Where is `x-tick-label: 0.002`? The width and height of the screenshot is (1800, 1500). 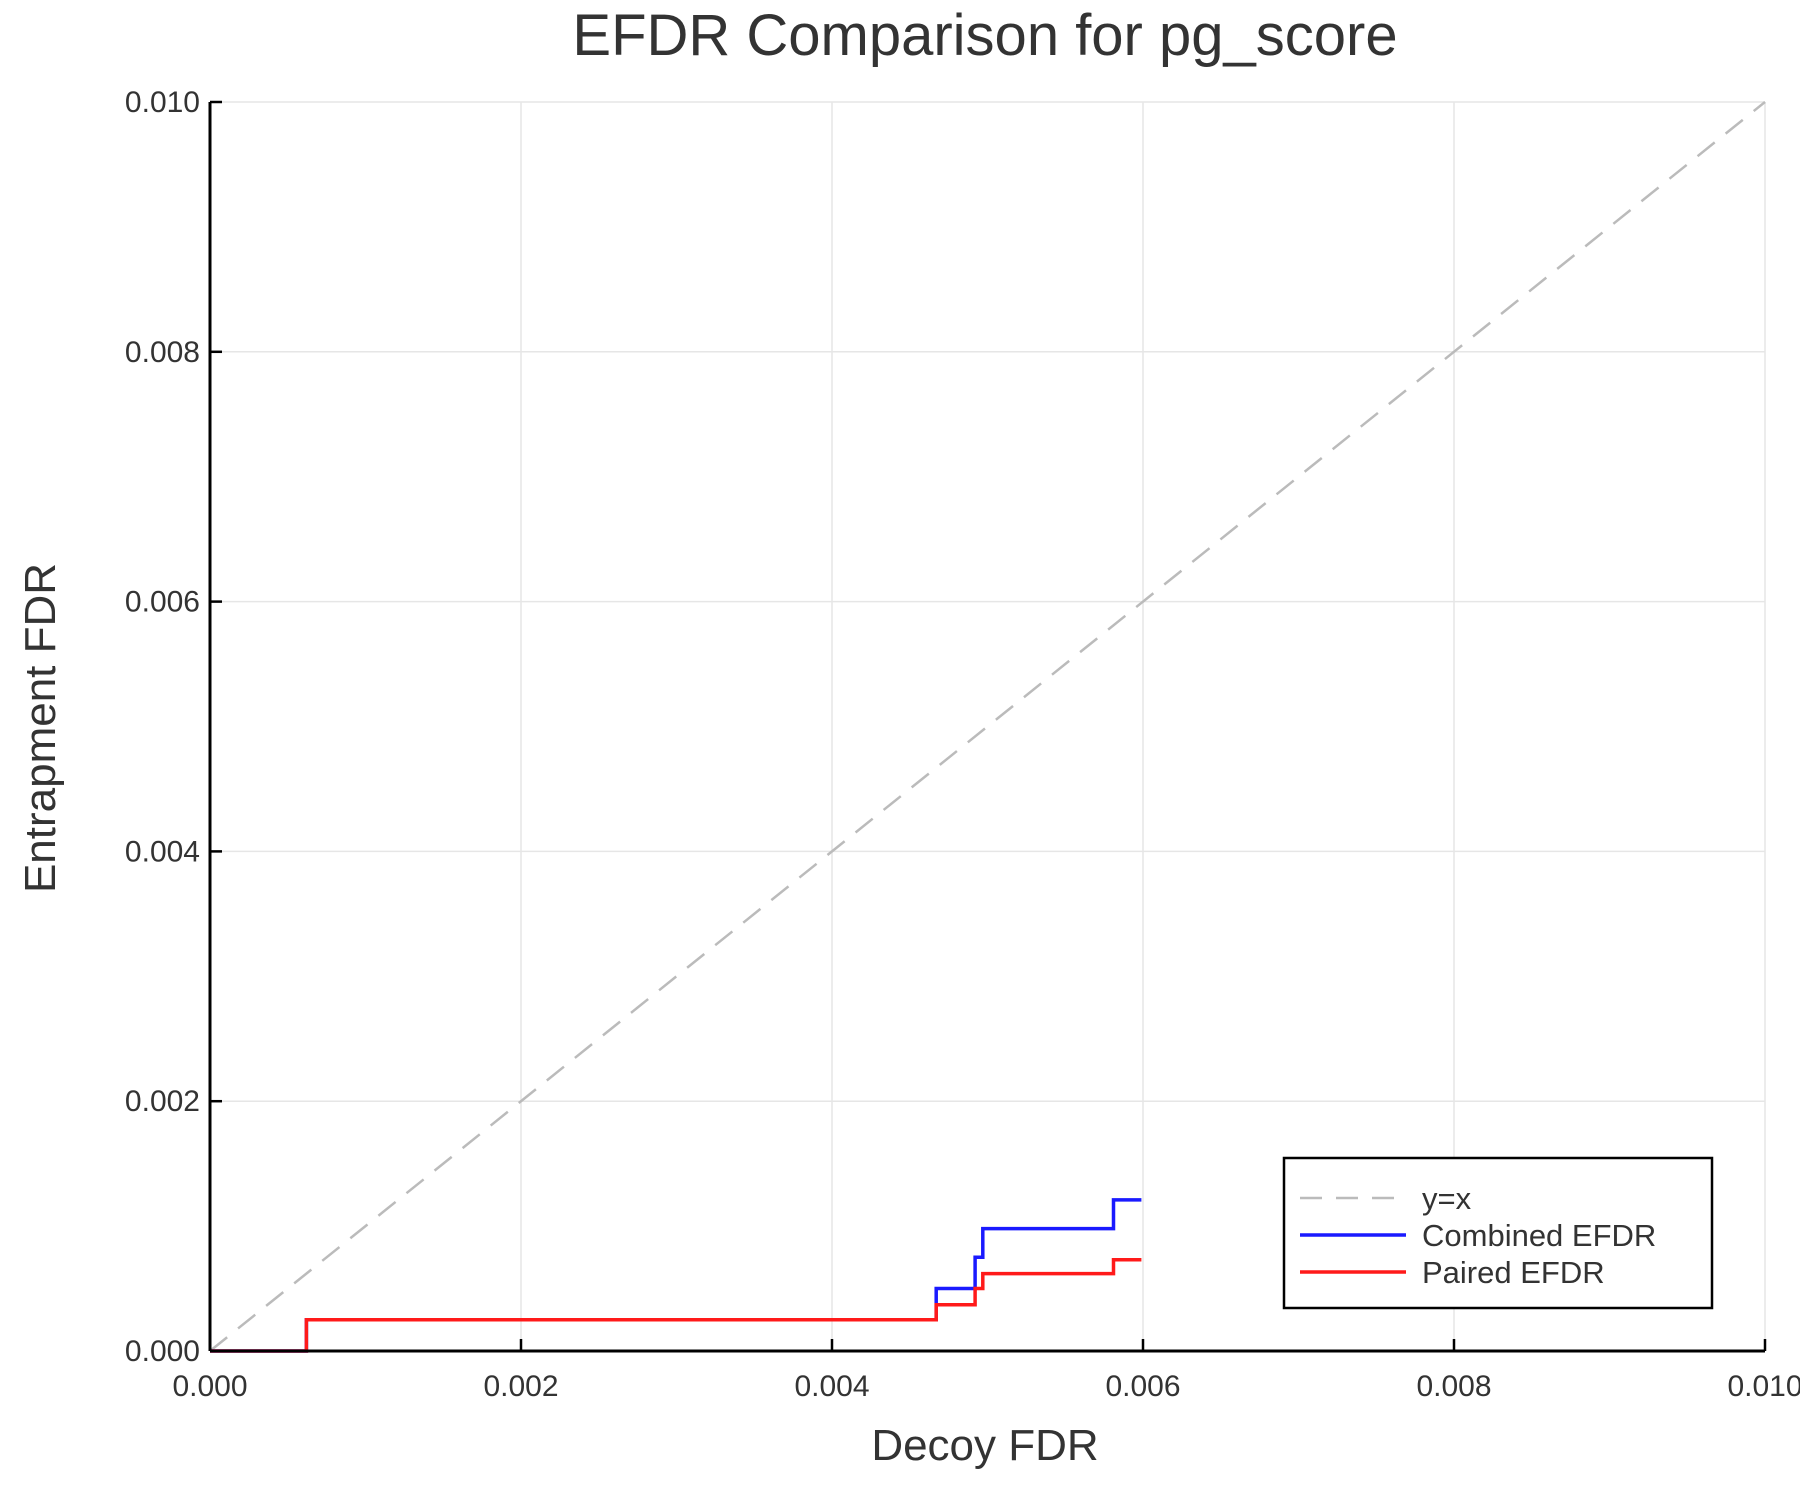
x-tick-label: 0.002 is located at coordinates (520, 1386).